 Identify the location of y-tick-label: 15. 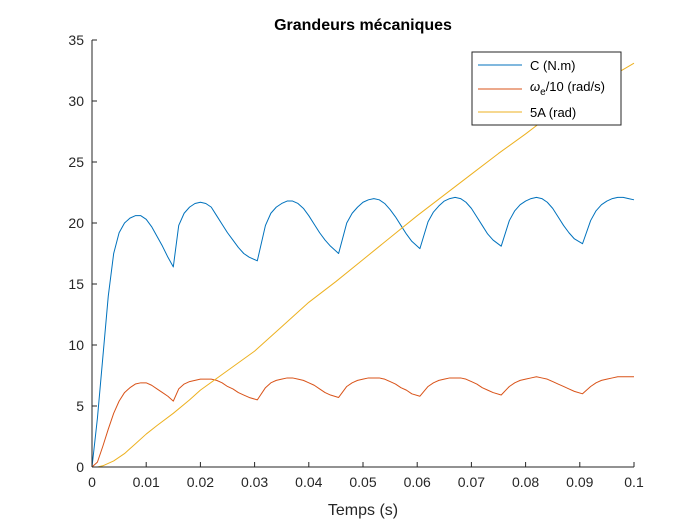
(76, 284).